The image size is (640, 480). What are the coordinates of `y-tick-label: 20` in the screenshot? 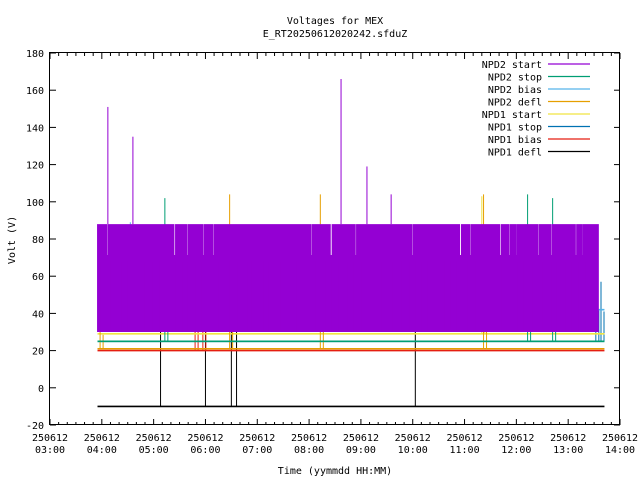 It's located at (38, 352).